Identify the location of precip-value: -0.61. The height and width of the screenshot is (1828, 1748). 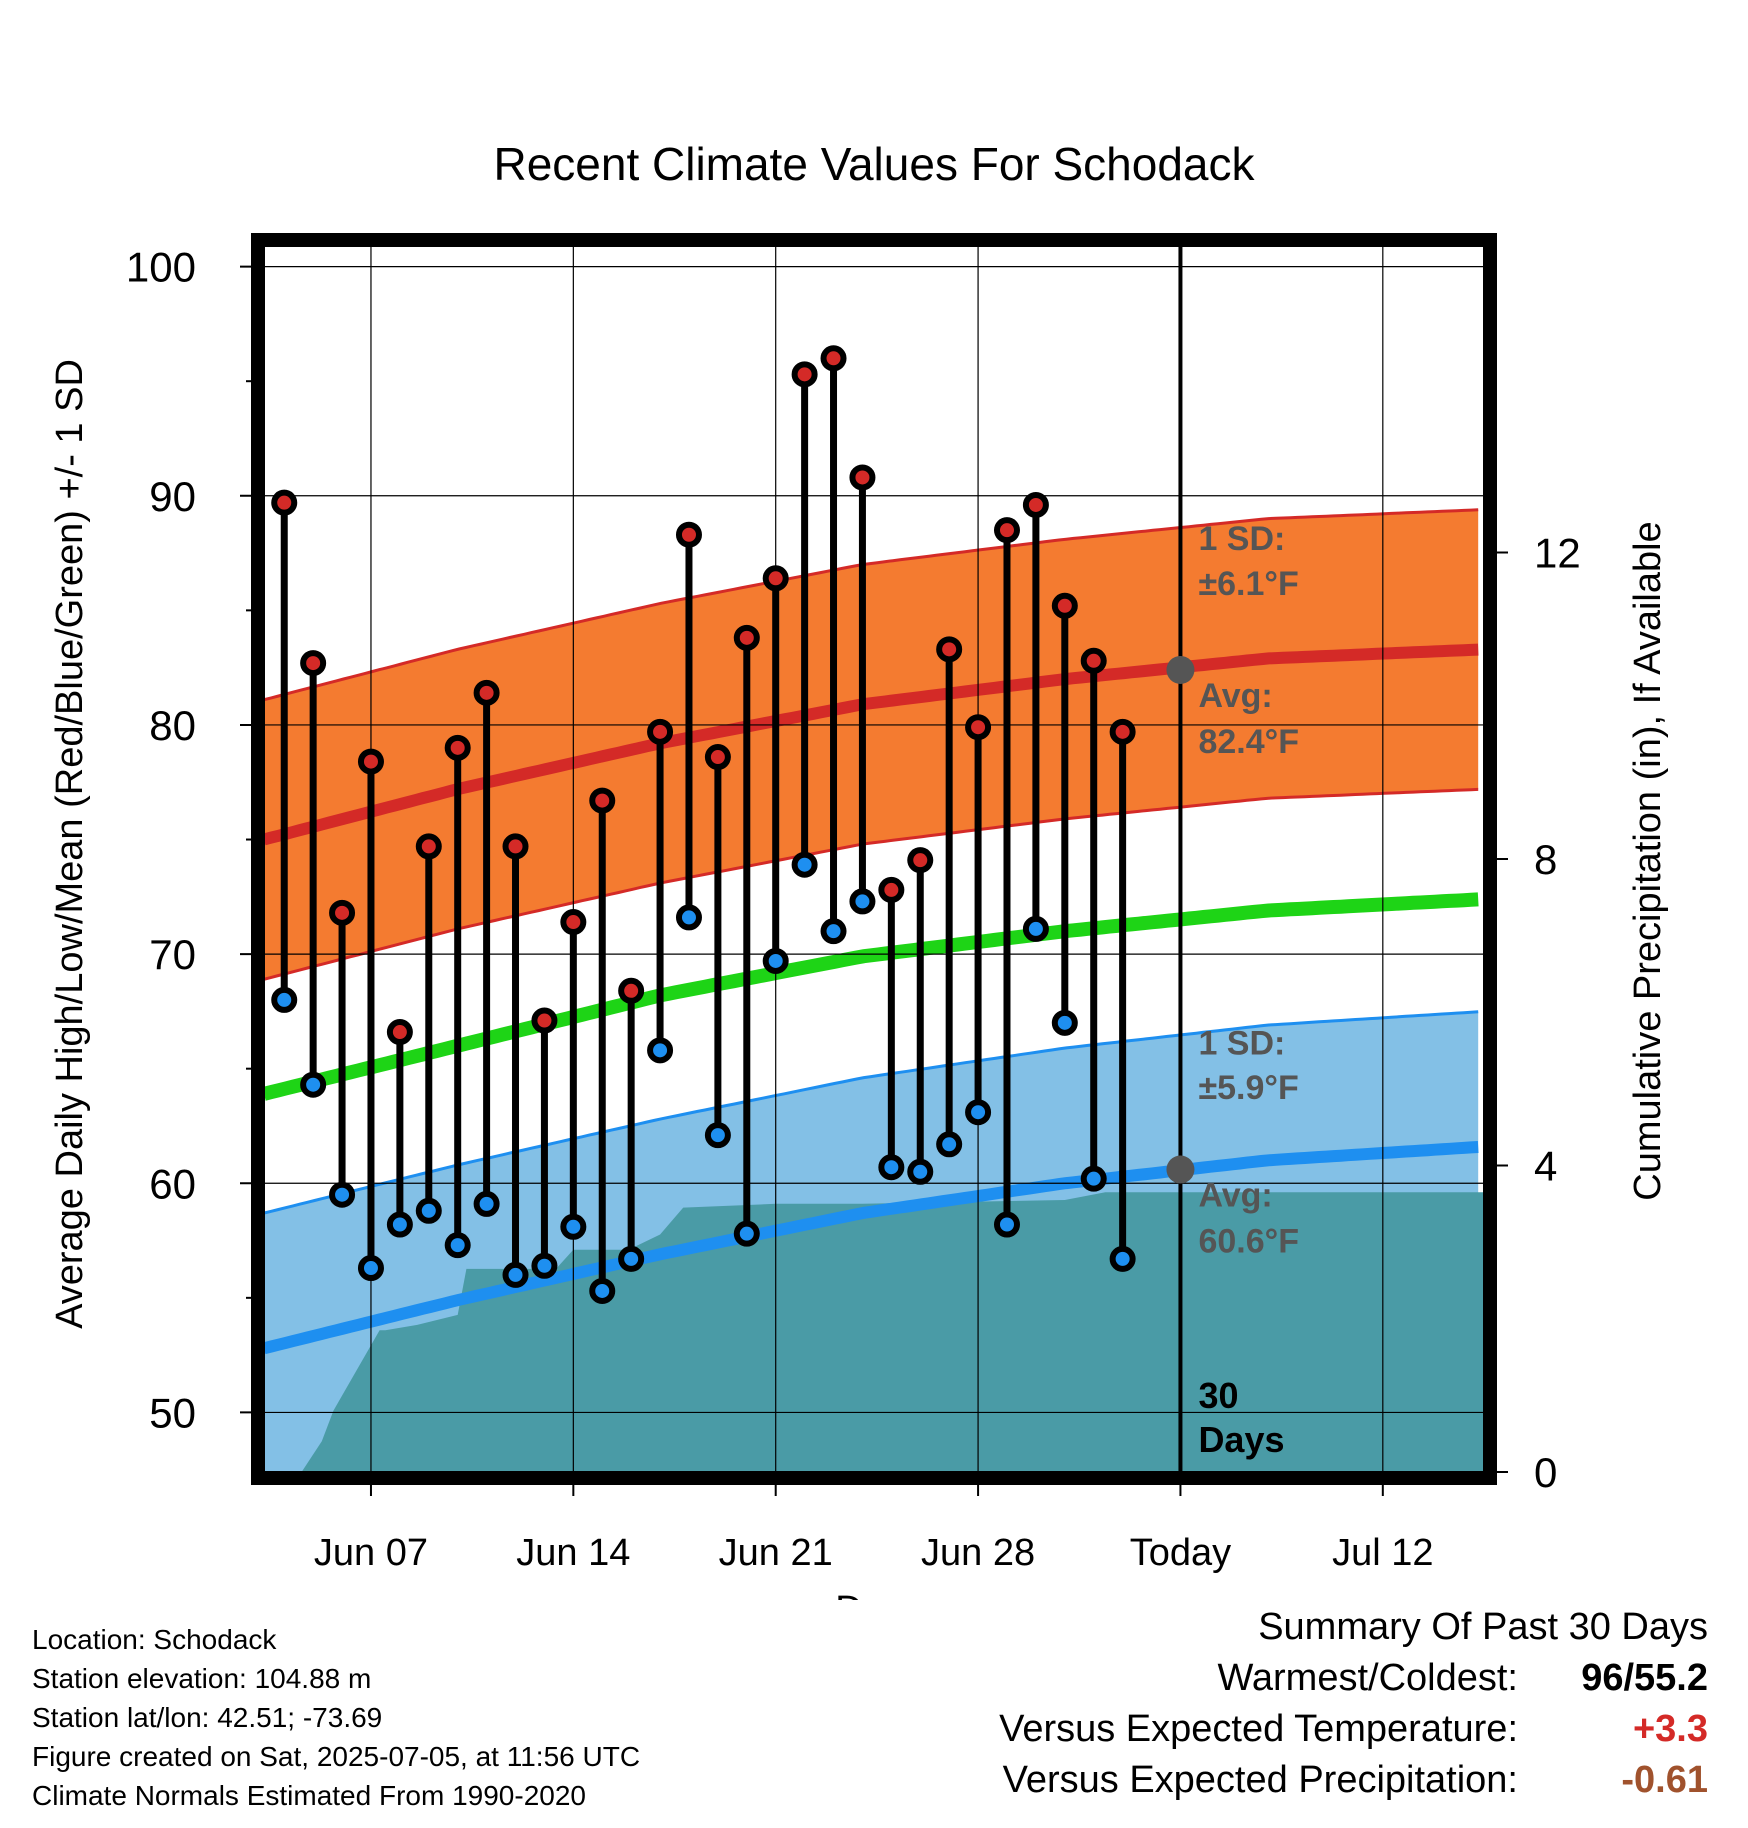
(1664, 1780).